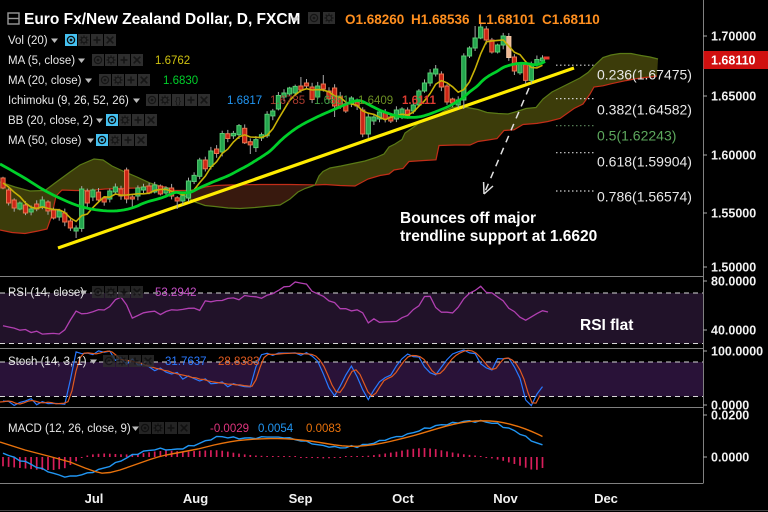 The width and height of the screenshot is (768, 512). I want to click on svg-text: 1.6785, so click(287, 101).